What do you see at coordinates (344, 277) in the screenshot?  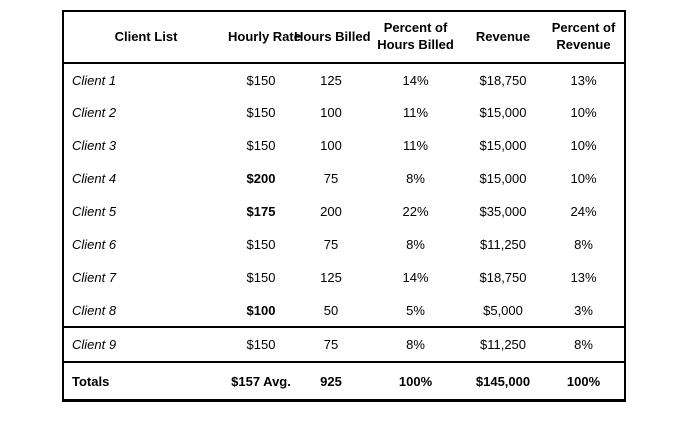 I see `table-row-client-7: Client 7 $150 125 14% $18,750 13%` at bounding box center [344, 277].